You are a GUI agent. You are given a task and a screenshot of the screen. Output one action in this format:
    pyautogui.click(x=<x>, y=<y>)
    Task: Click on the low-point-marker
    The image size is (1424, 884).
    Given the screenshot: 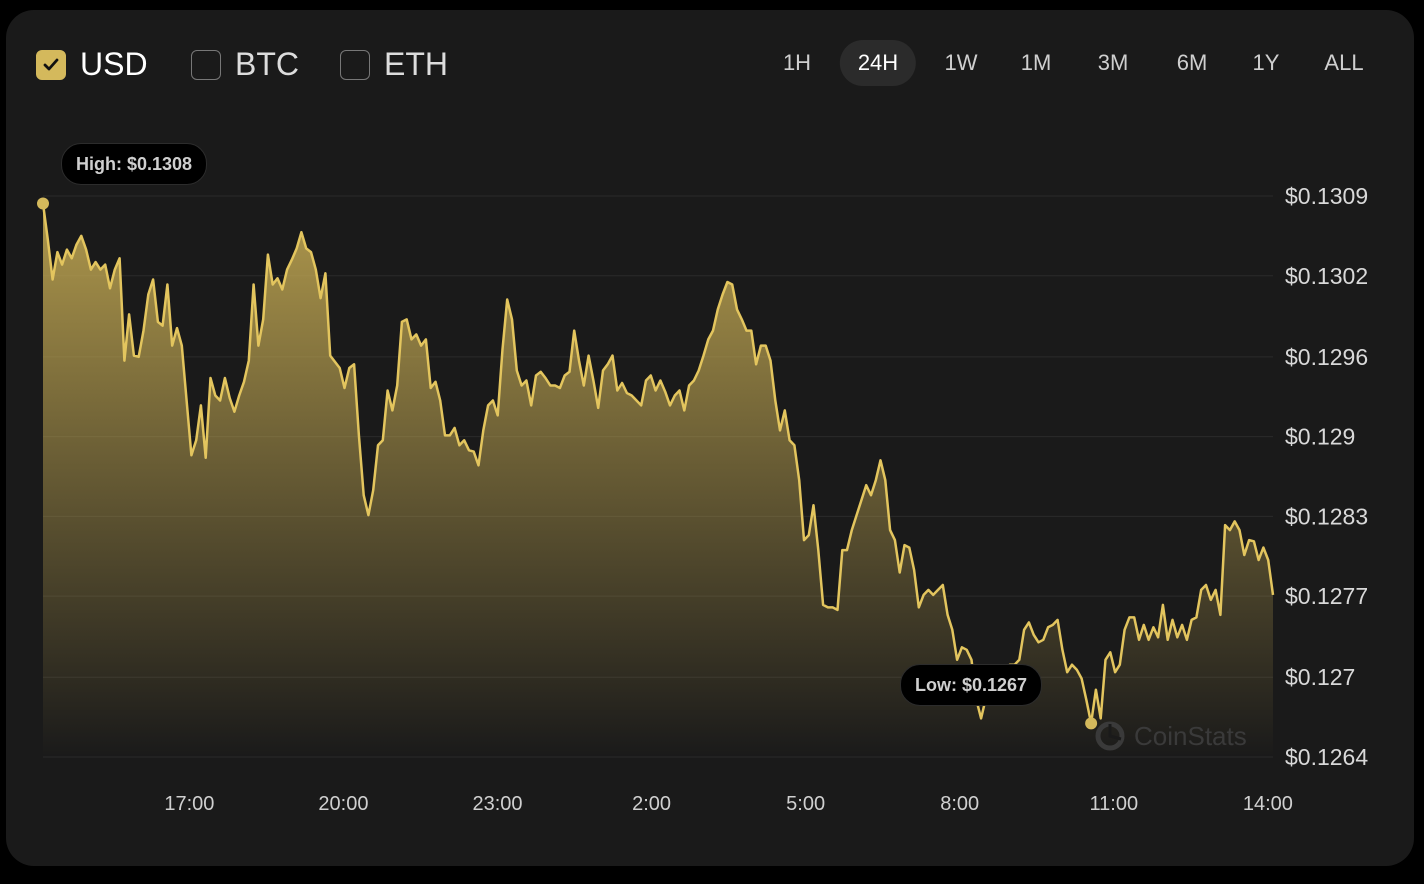 What is the action you would take?
    pyautogui.click(x=1091, y=723)
    